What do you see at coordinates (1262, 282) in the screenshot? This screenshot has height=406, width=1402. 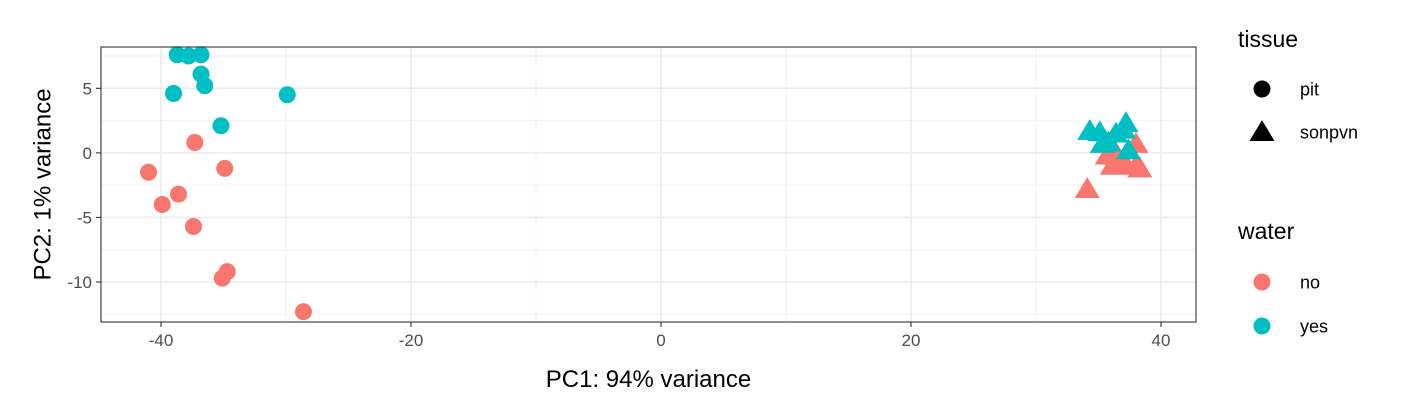 I see `legend-key-no` at bounding box center [1262, 282].